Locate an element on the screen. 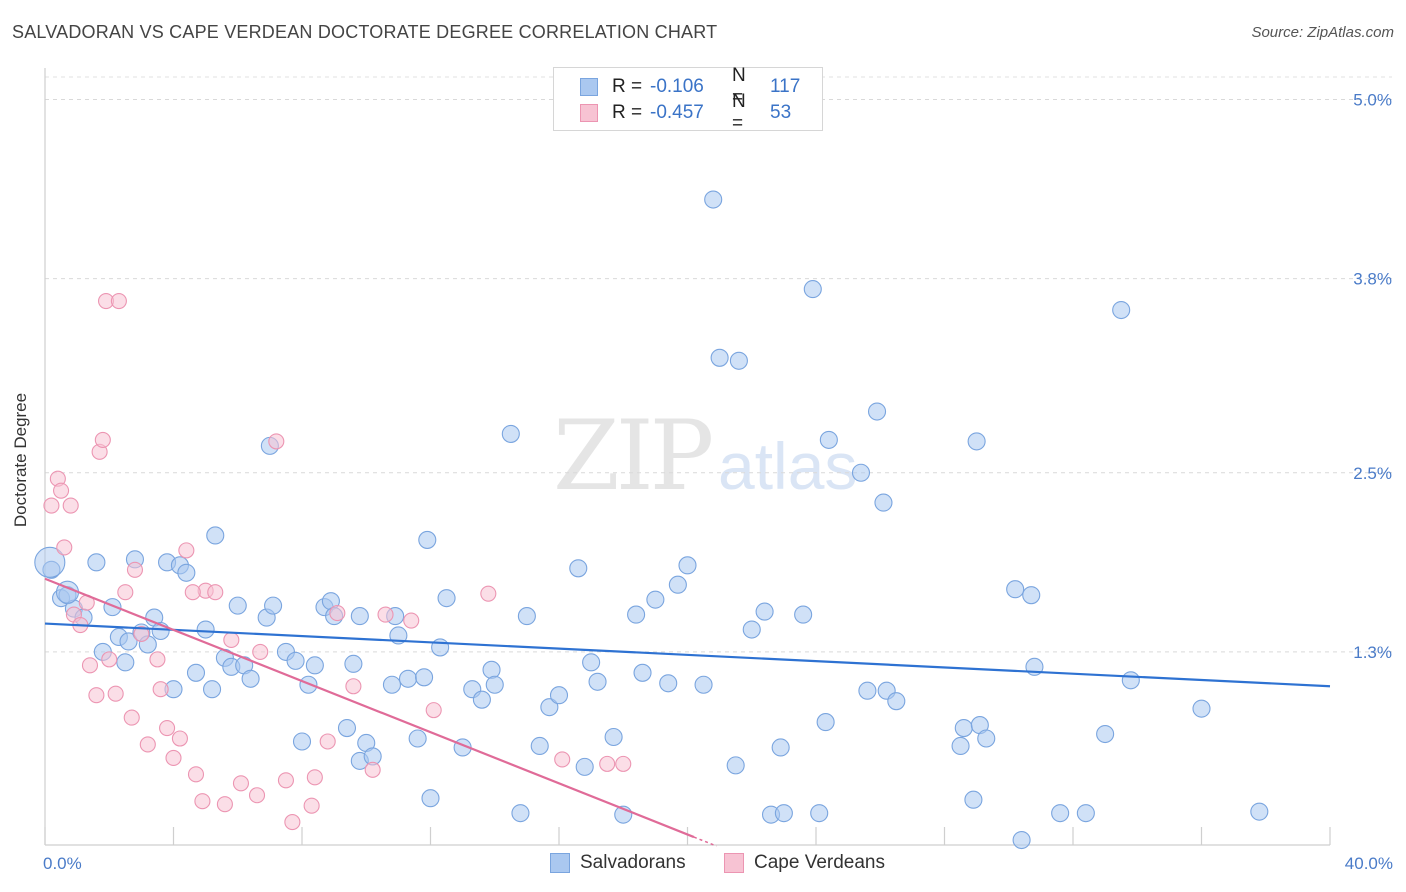  cape-verdeans-trend-line is located at coordinates (369, 708).